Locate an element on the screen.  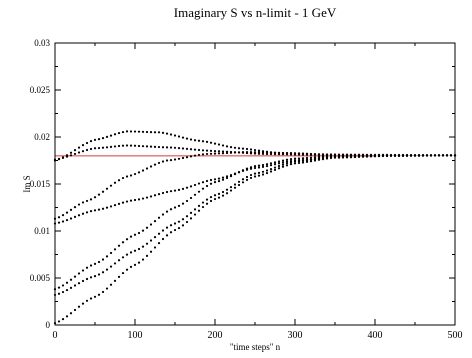
y-tick-label: 0.02 is located at coordinates (42, 137).